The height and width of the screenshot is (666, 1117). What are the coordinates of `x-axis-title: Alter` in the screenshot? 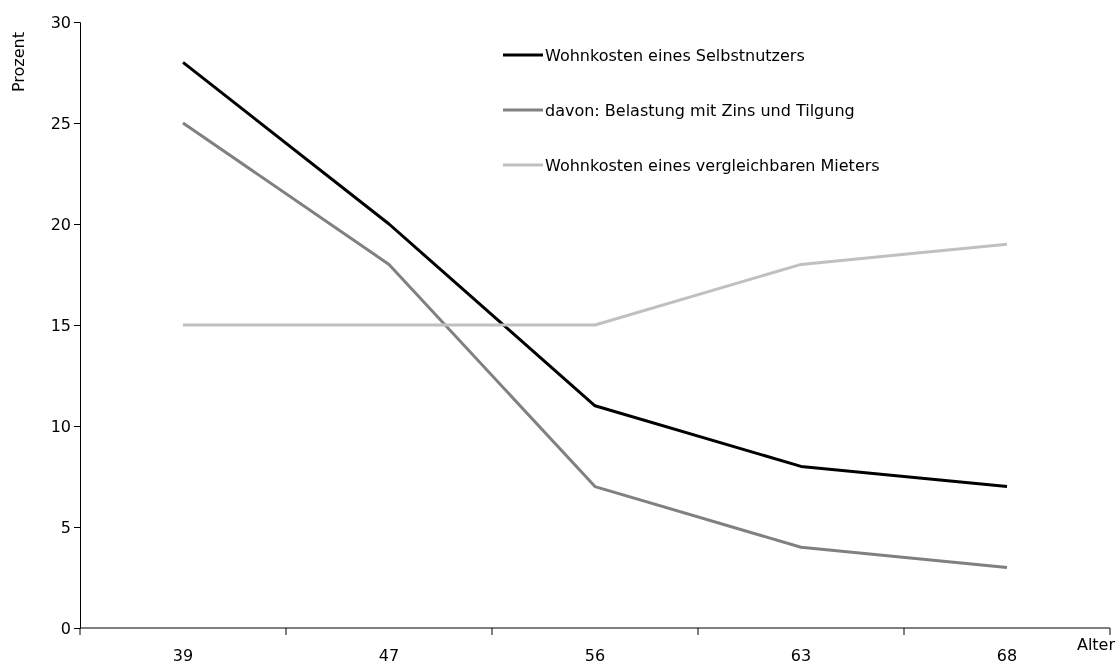 It's located at (1096, 644).